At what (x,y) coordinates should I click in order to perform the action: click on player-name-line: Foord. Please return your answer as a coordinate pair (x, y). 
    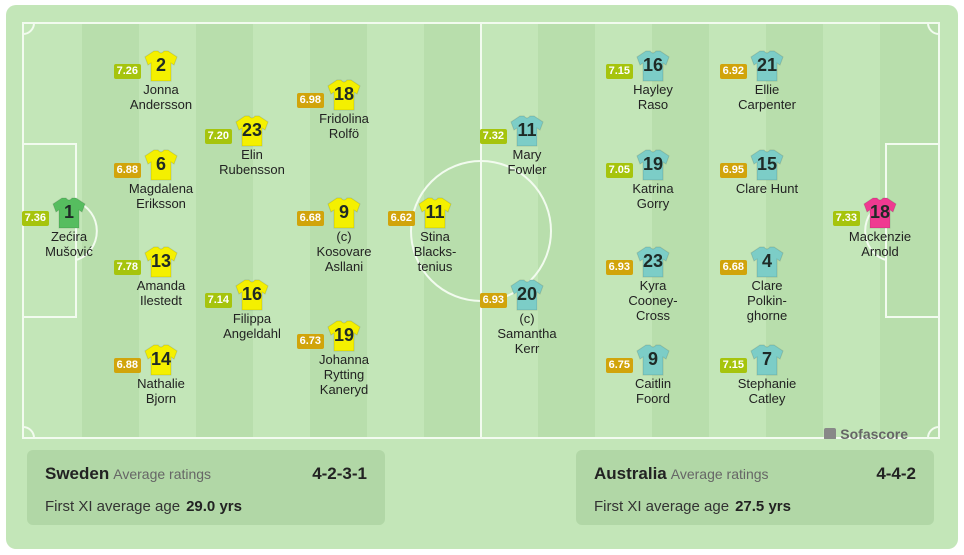
    Looking at the image, I should click on (653, 398).